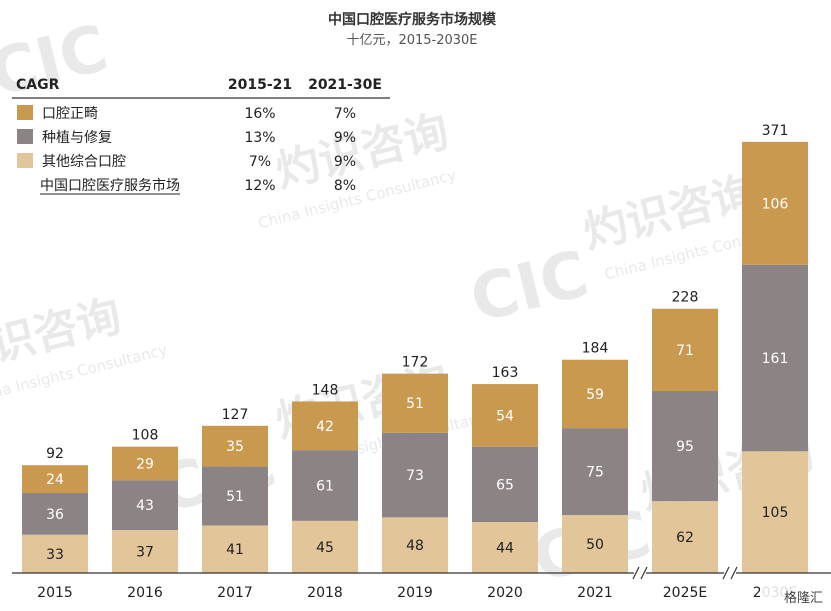 The image size is (831, 611). I want to click on source-logo-bg, so click(795, 597).